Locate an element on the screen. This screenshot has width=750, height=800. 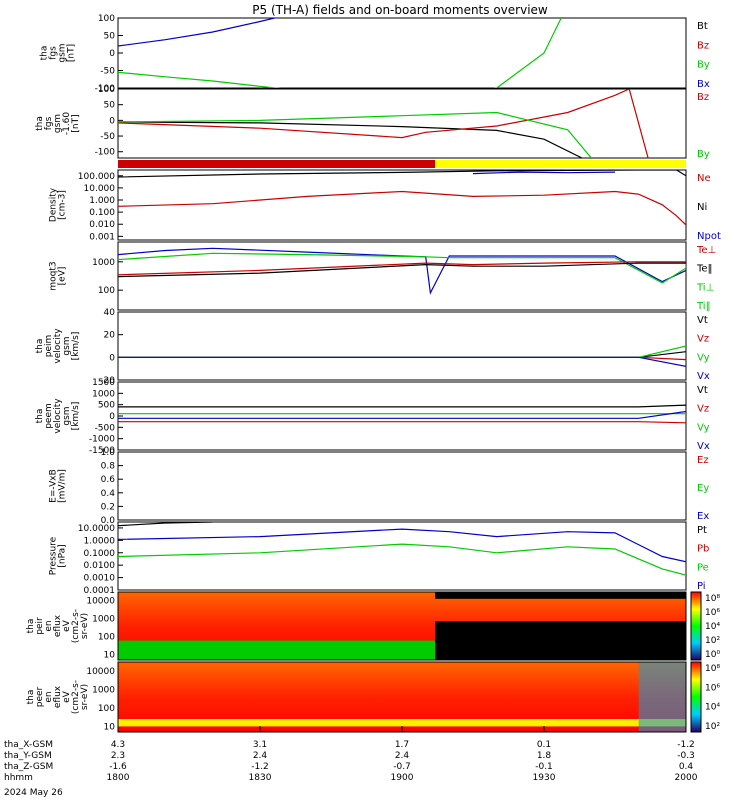
ylabel-line: eflux is located at coordinates (58, 625).